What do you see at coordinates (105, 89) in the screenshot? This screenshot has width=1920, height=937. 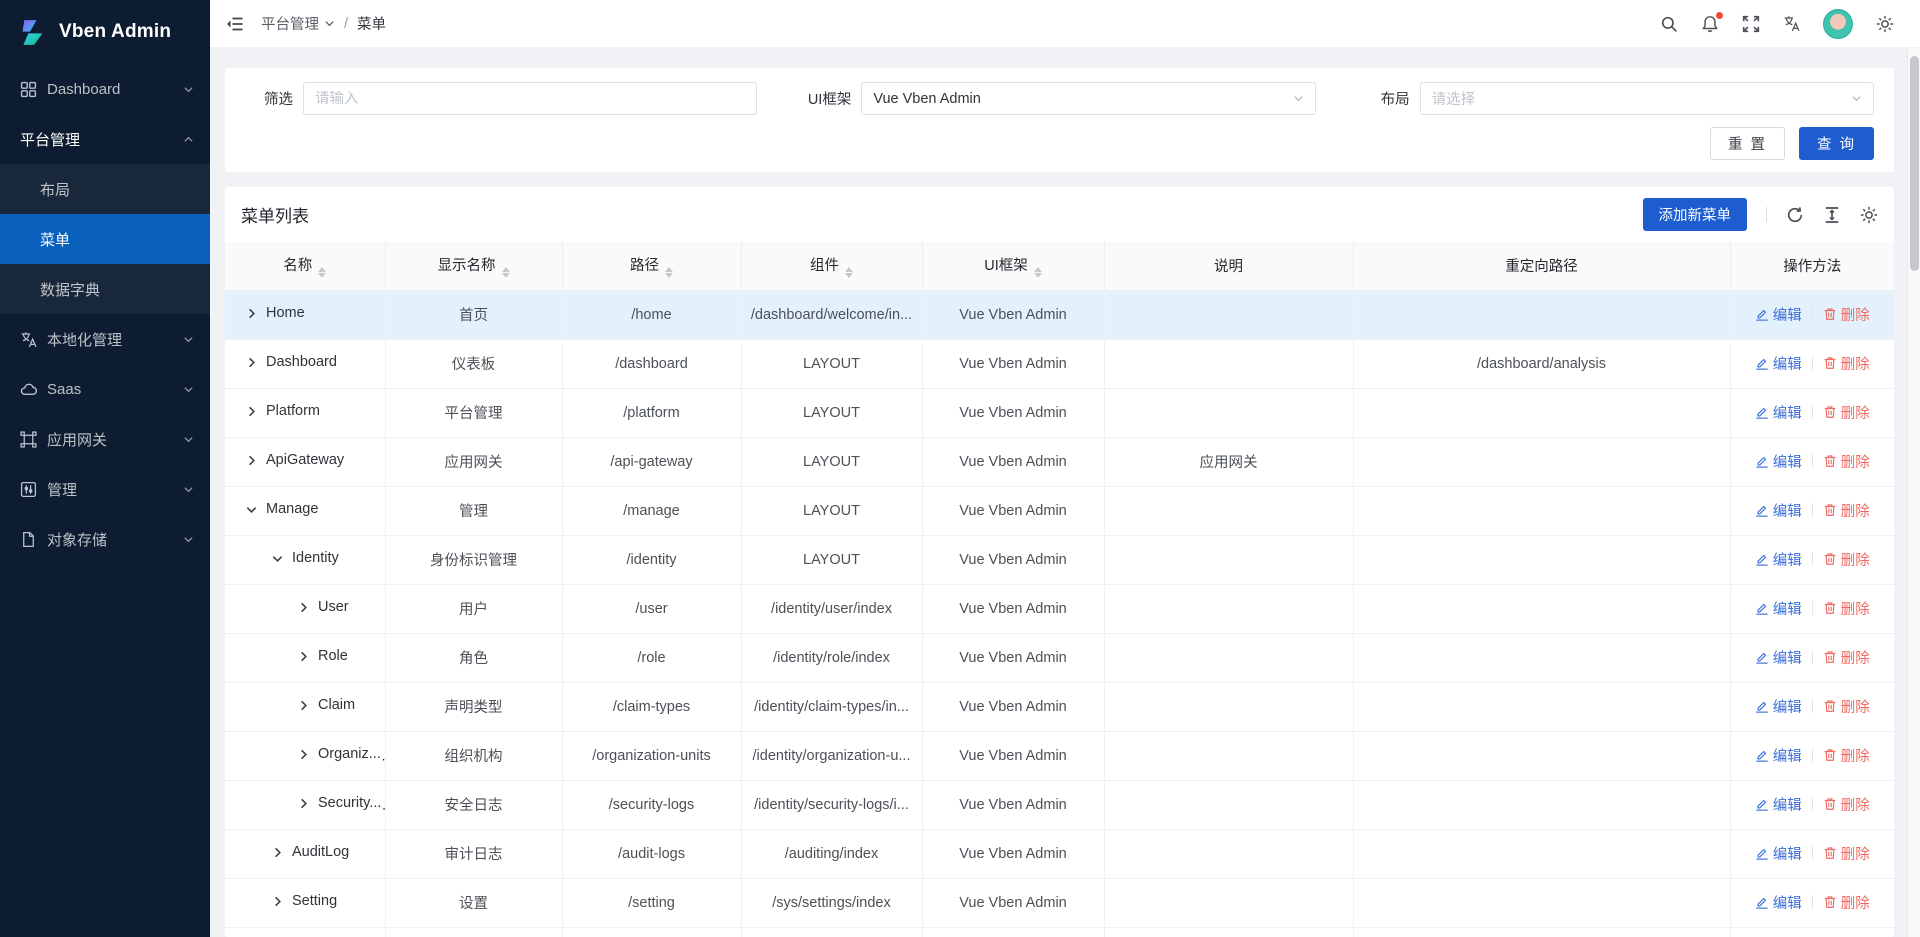 I see `sidebar-item-Dashboard: Dashboard` at bounding box center [105, 89].